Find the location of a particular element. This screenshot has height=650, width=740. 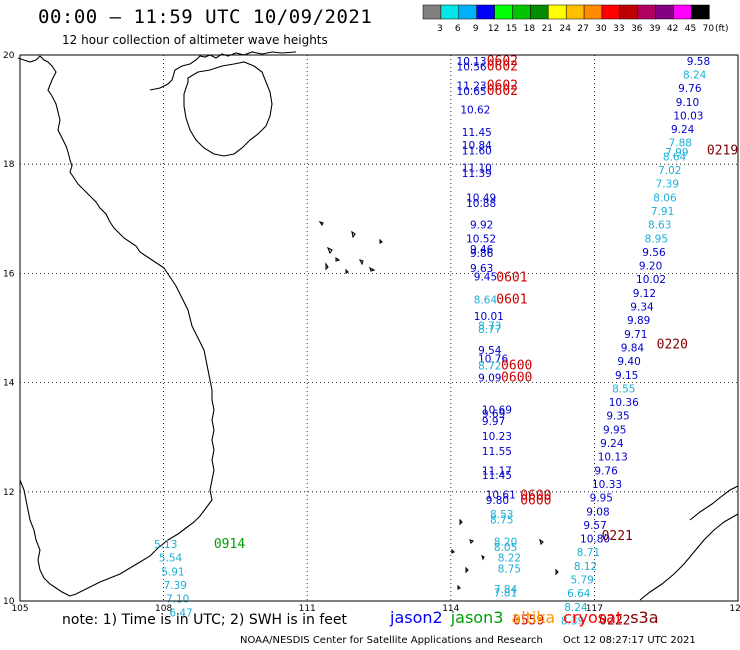

swh-value: 10.69 is located at coordinates (497, 411).